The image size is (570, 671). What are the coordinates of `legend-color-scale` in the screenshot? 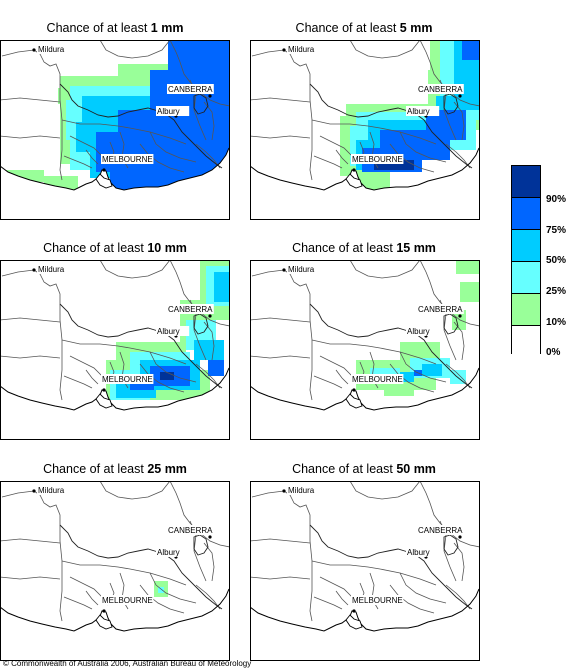 It's located at (526, 261).